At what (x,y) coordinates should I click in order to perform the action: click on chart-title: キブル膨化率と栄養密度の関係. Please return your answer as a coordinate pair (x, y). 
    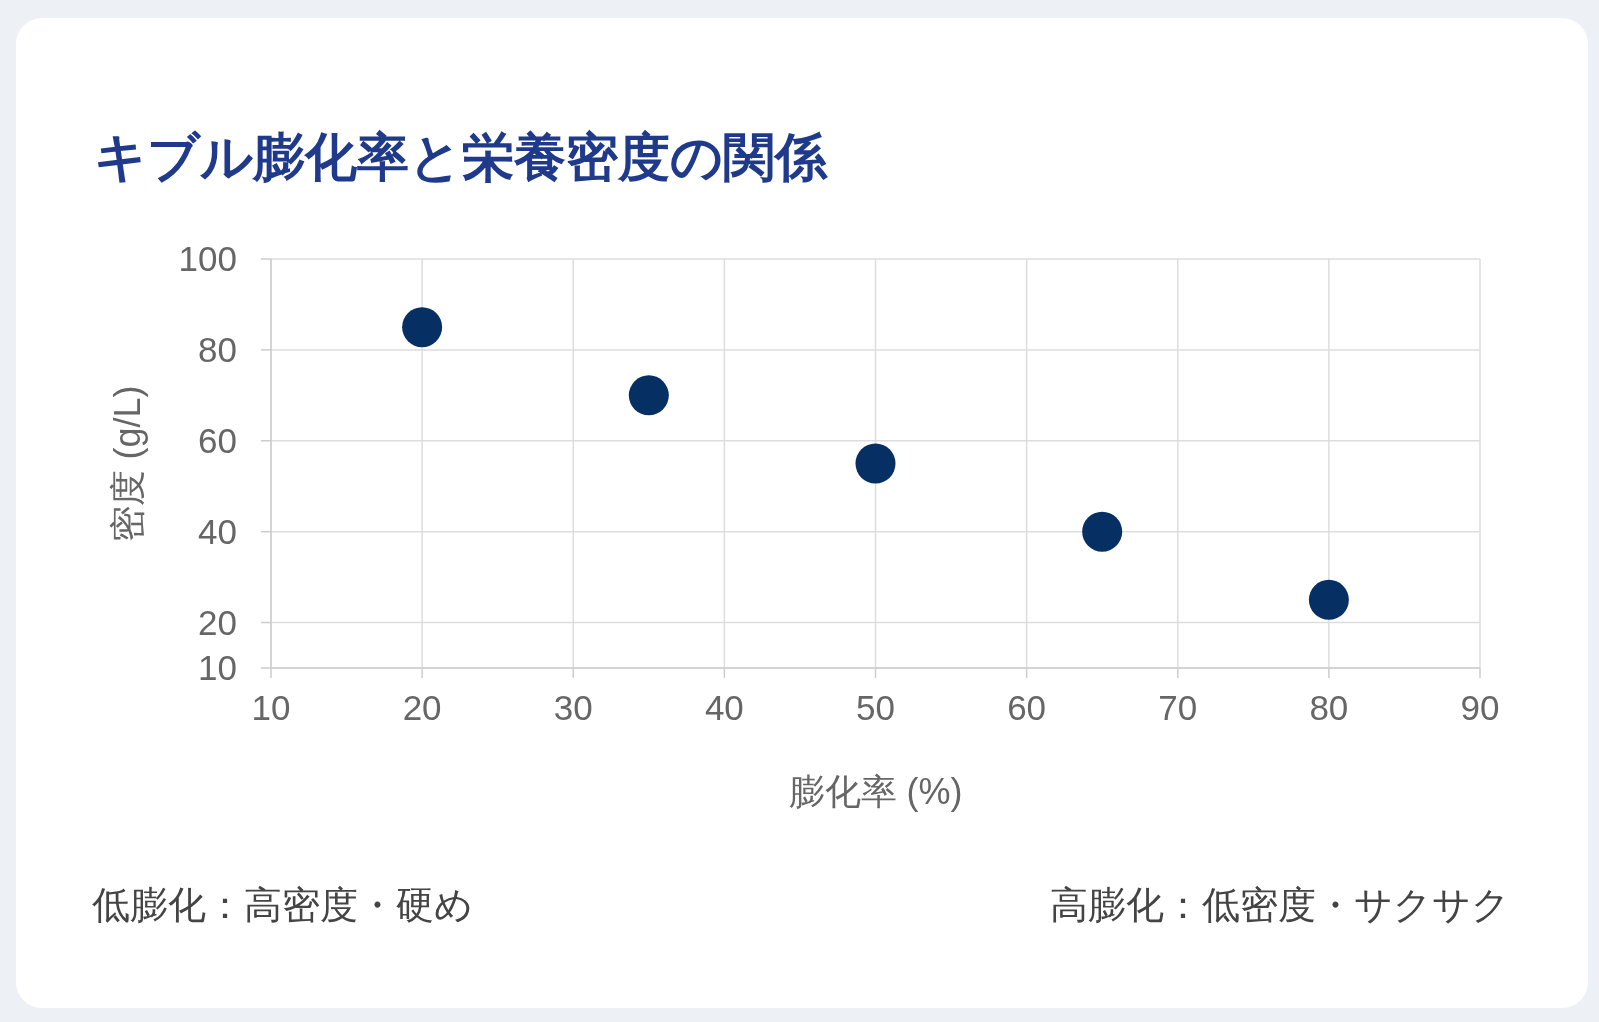
    Looking at the image, I should click on (461, 157).